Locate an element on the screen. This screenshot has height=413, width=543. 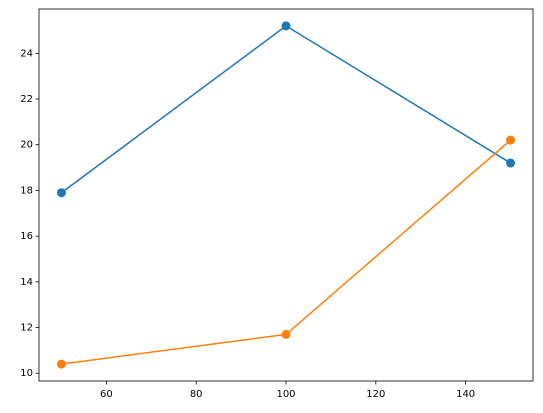
y-tick-label: 24 is located at coordinates (26, 53).